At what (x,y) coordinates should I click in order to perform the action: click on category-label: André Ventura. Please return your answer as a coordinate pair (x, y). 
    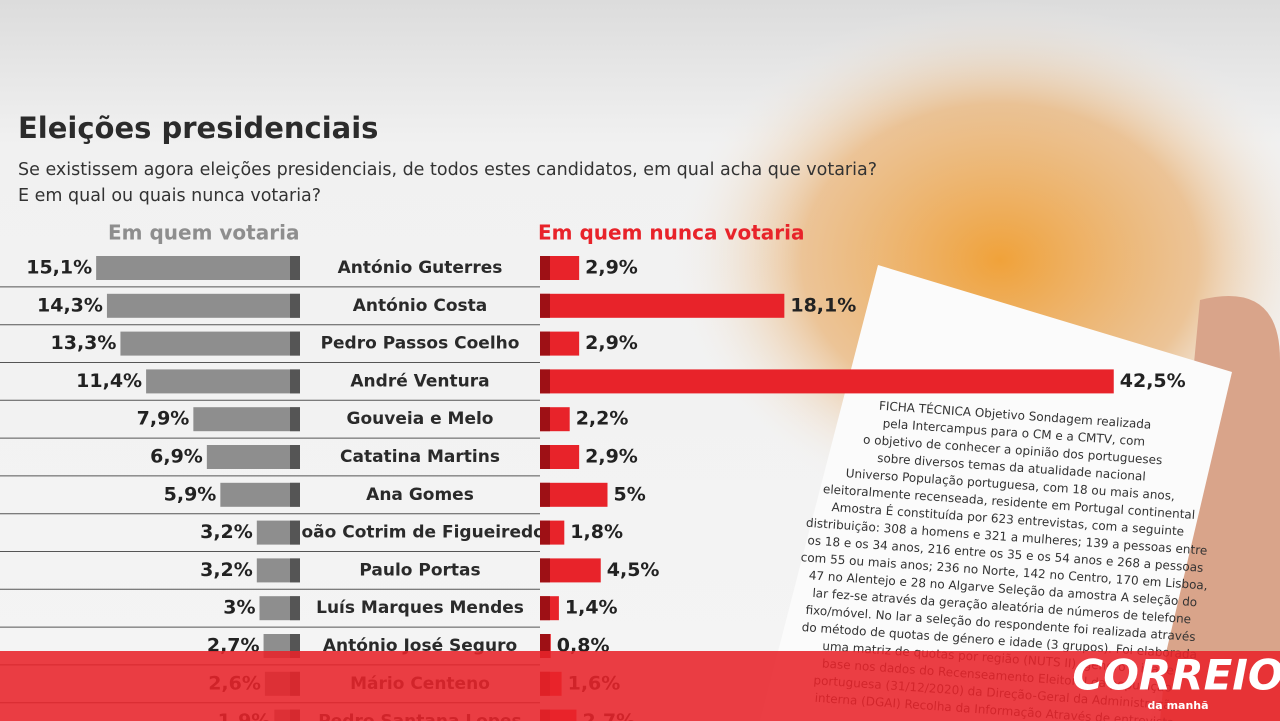
    Looking at the image, I should click on (419, 381).